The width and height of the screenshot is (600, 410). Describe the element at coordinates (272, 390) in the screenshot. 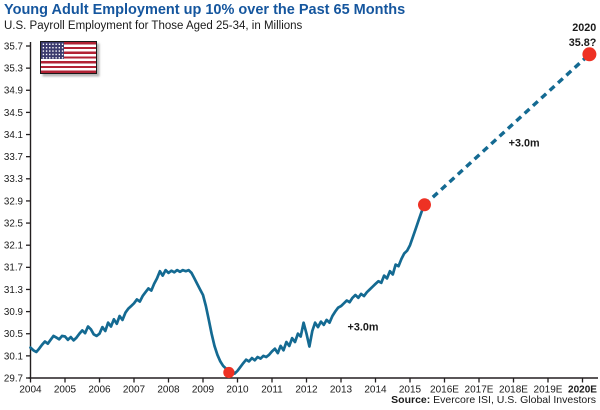

I see `x-tick-label: 2011` at that location.